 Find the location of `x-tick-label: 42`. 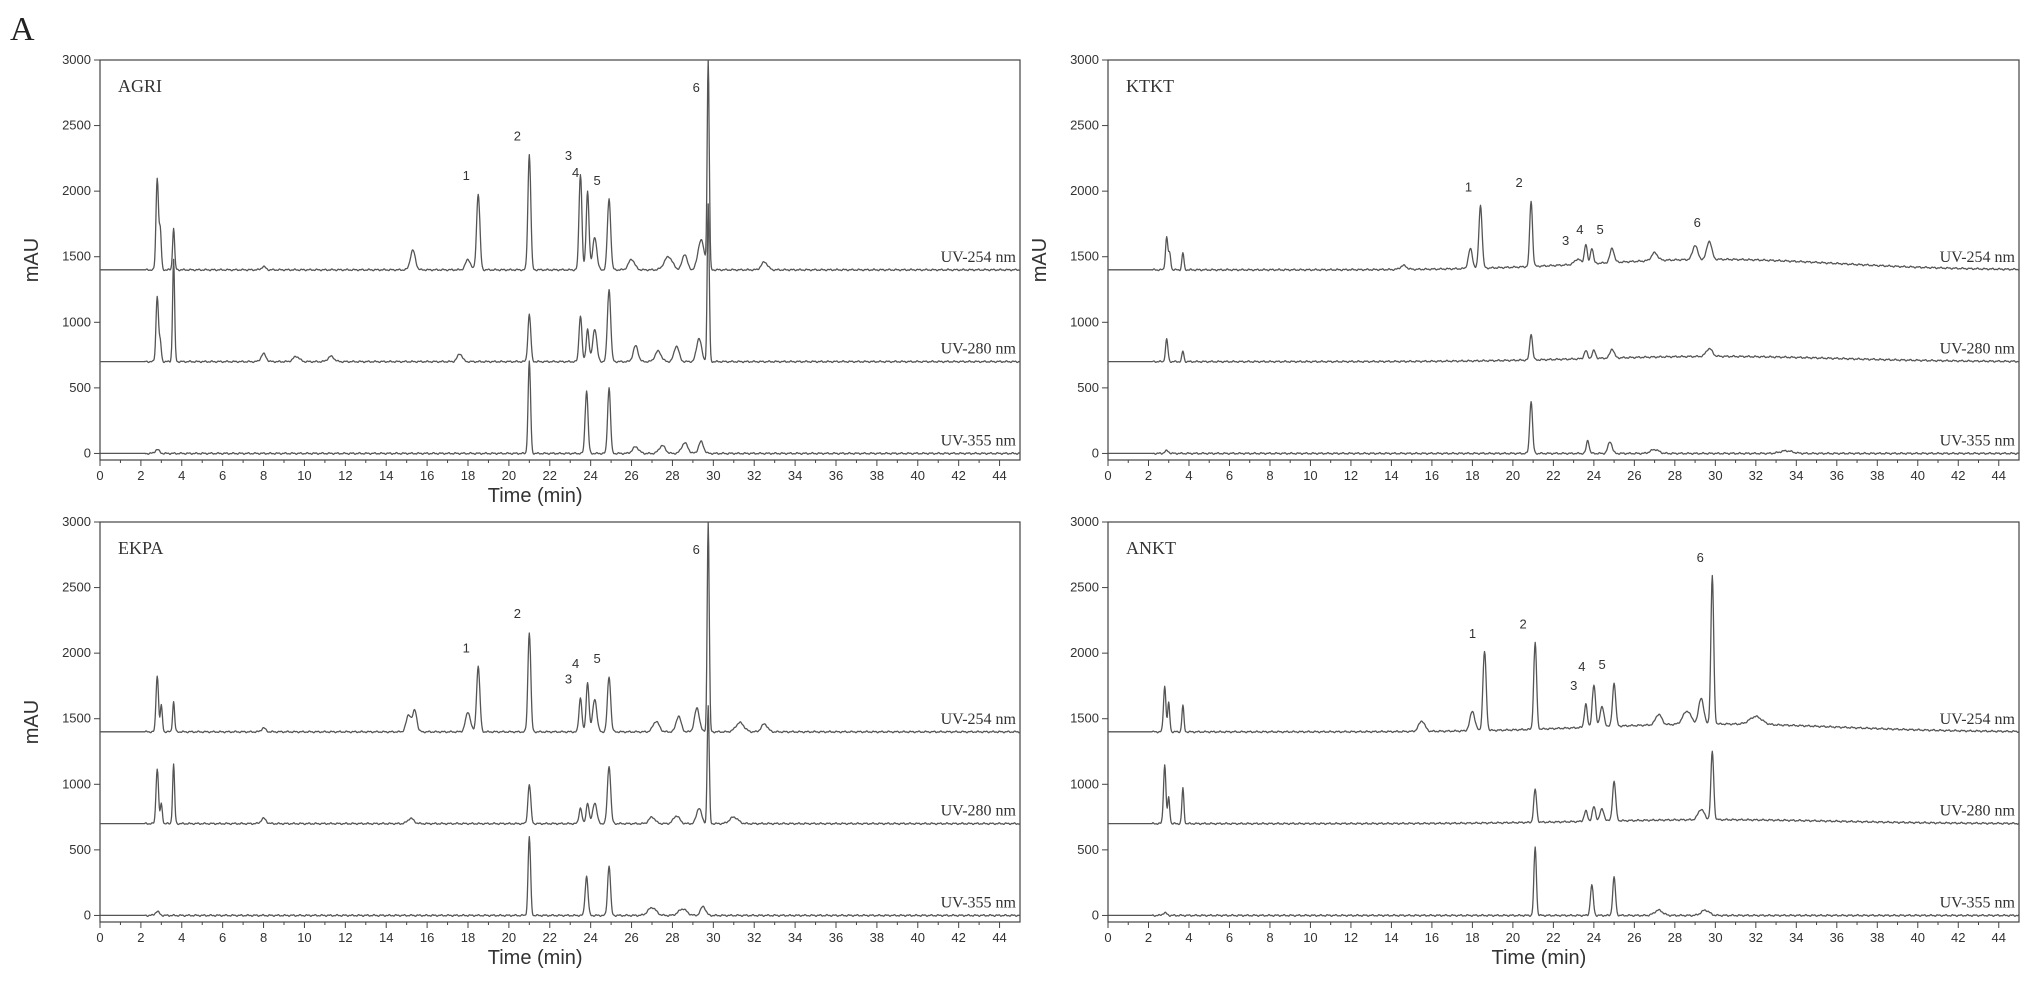

x-tick-label: 42 is located at coordinates (1958, 475).